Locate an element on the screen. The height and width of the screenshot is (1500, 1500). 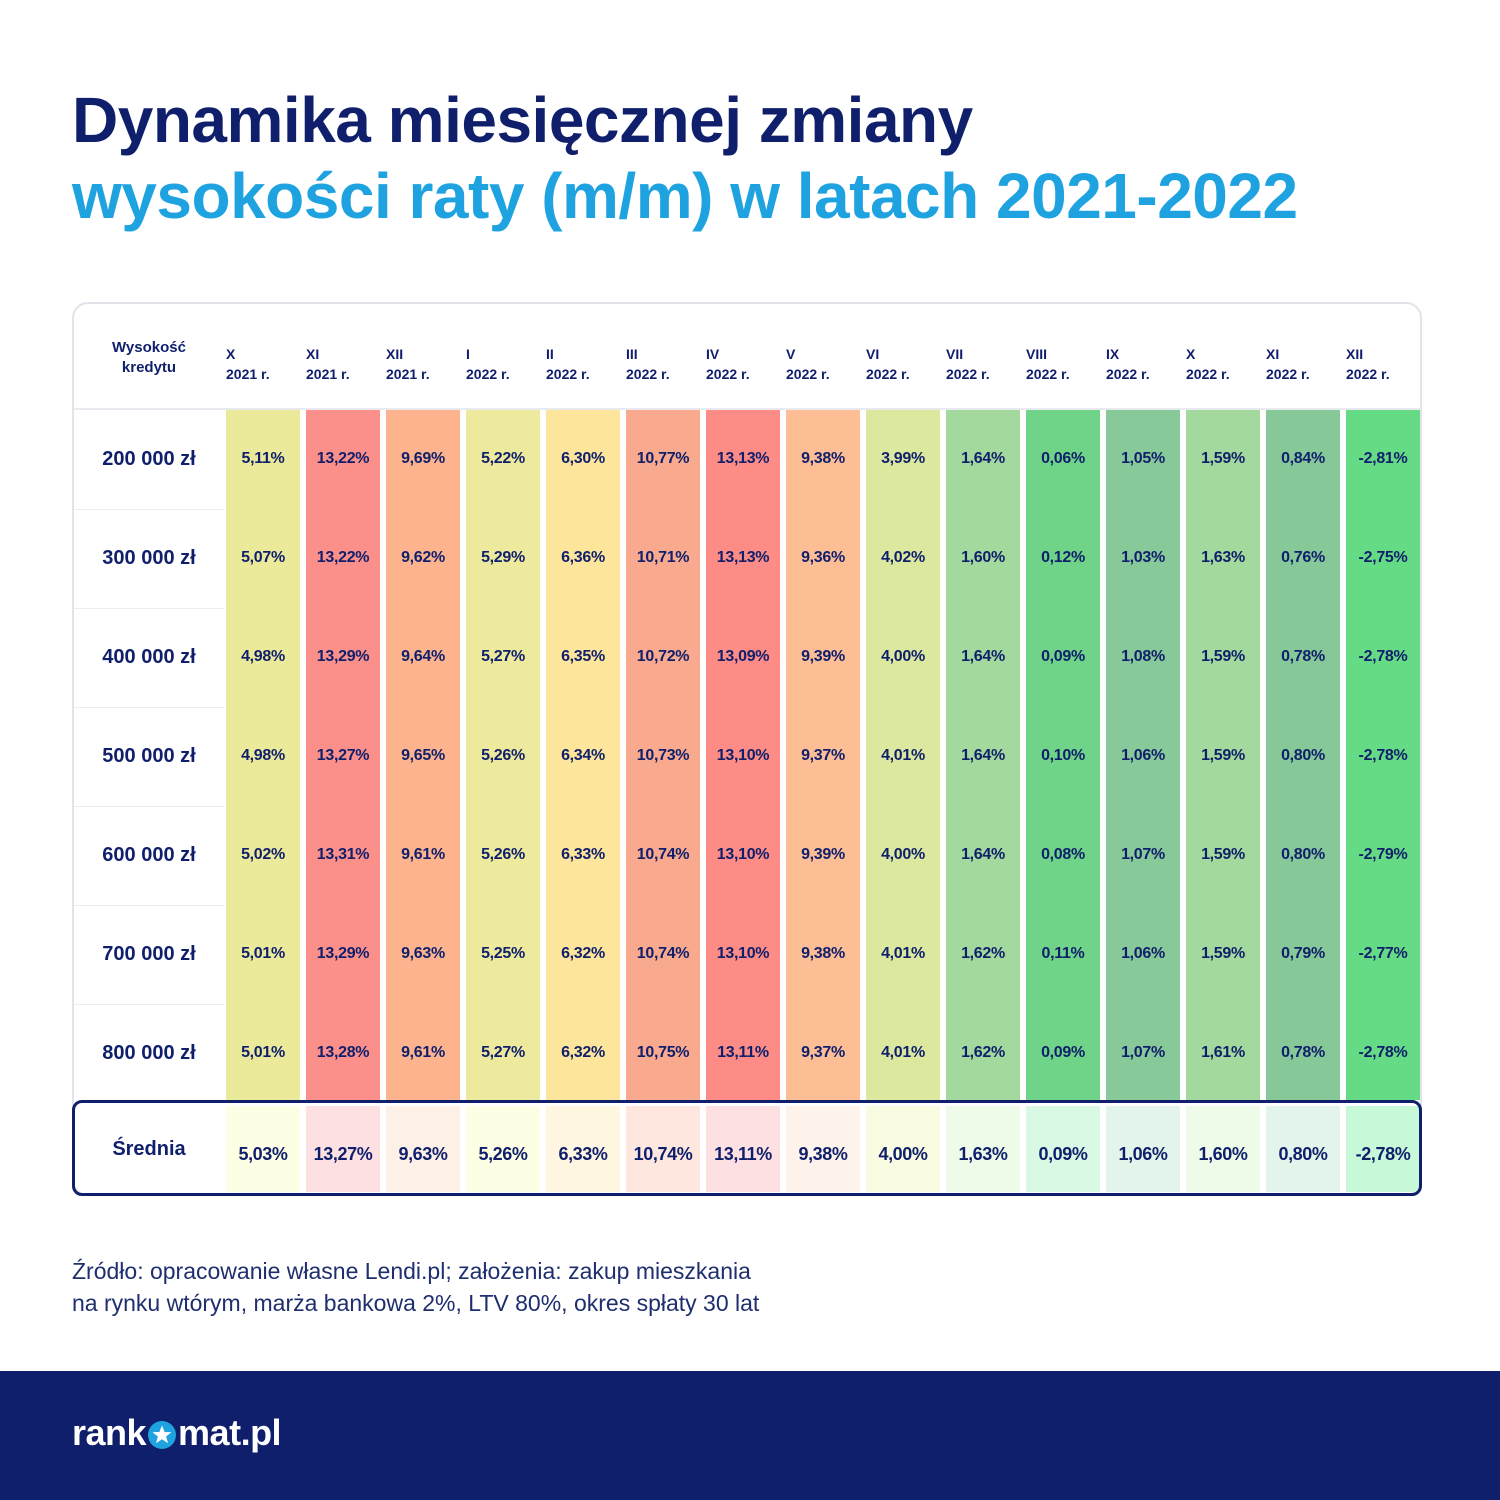
row-label: 700 000 zł is located at coordinates (149, 954).